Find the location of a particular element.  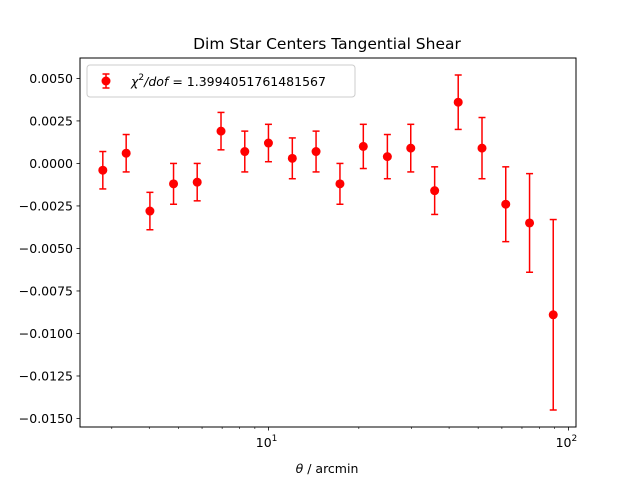

x-axis-label: θ / arcmin is located at coordinates (327, 468).